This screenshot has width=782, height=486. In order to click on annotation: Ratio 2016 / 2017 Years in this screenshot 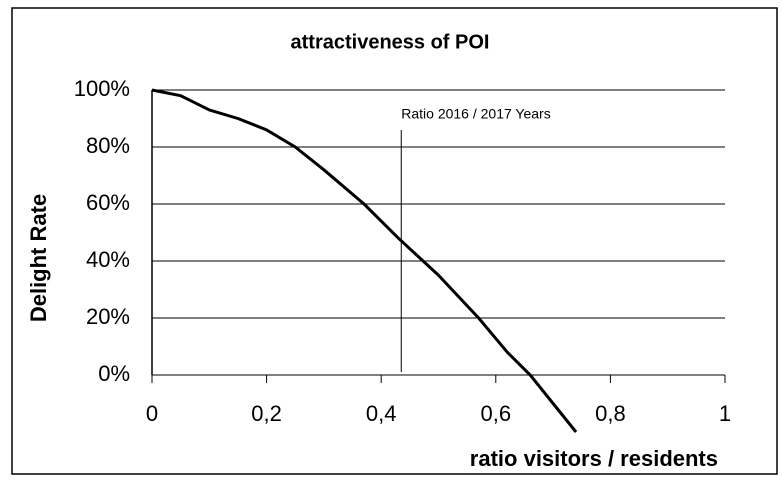, I will do `click(475, 114)`.